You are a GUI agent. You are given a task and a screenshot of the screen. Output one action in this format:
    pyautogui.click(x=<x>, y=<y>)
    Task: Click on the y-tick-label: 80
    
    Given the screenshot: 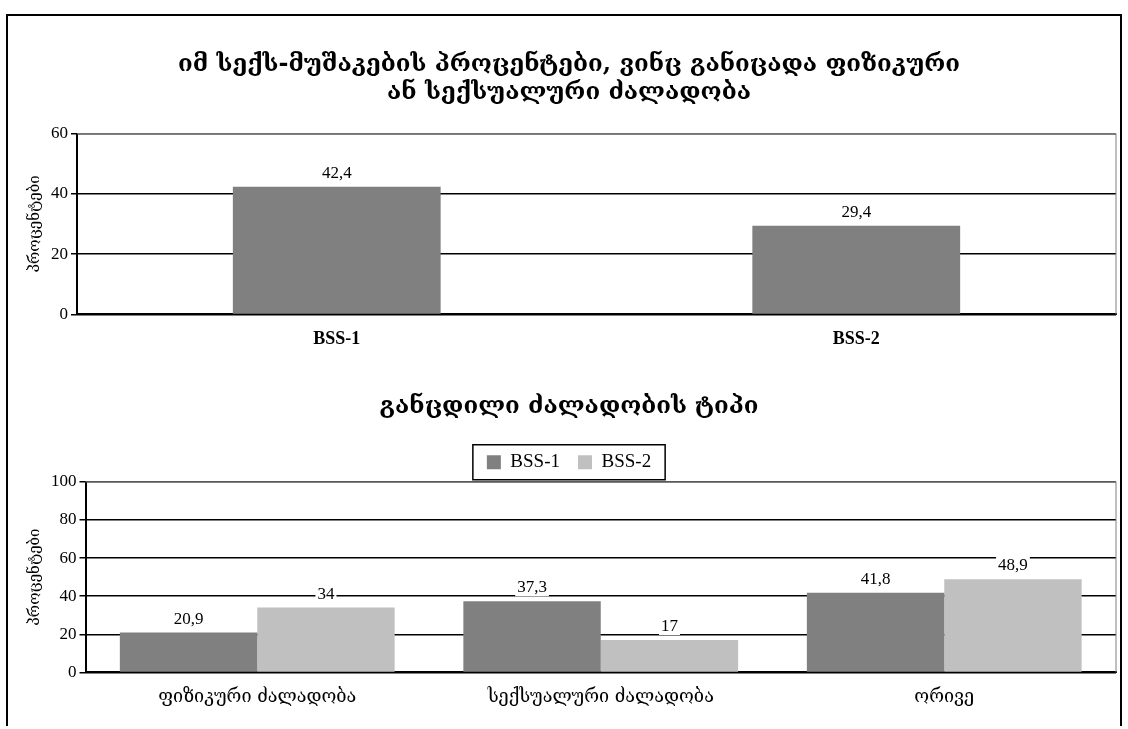 What is the action you would take?
    pyautogui.click(x=68, y=519)
    